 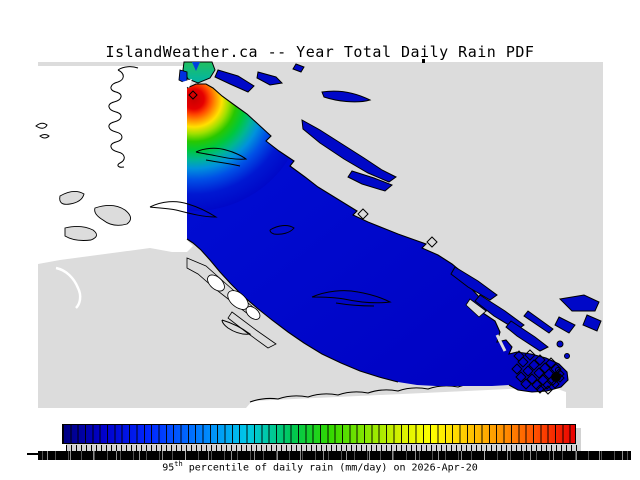 What do you see at coordinates (168, 468) in the screenshot?
I see `caption-value: 95` at bounding box center [168, 468].